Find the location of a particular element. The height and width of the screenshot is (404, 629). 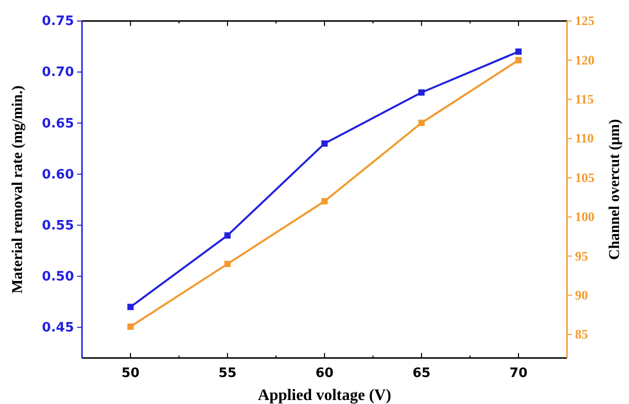

x-tick-label: 50 is located at coordinates (130, 374).